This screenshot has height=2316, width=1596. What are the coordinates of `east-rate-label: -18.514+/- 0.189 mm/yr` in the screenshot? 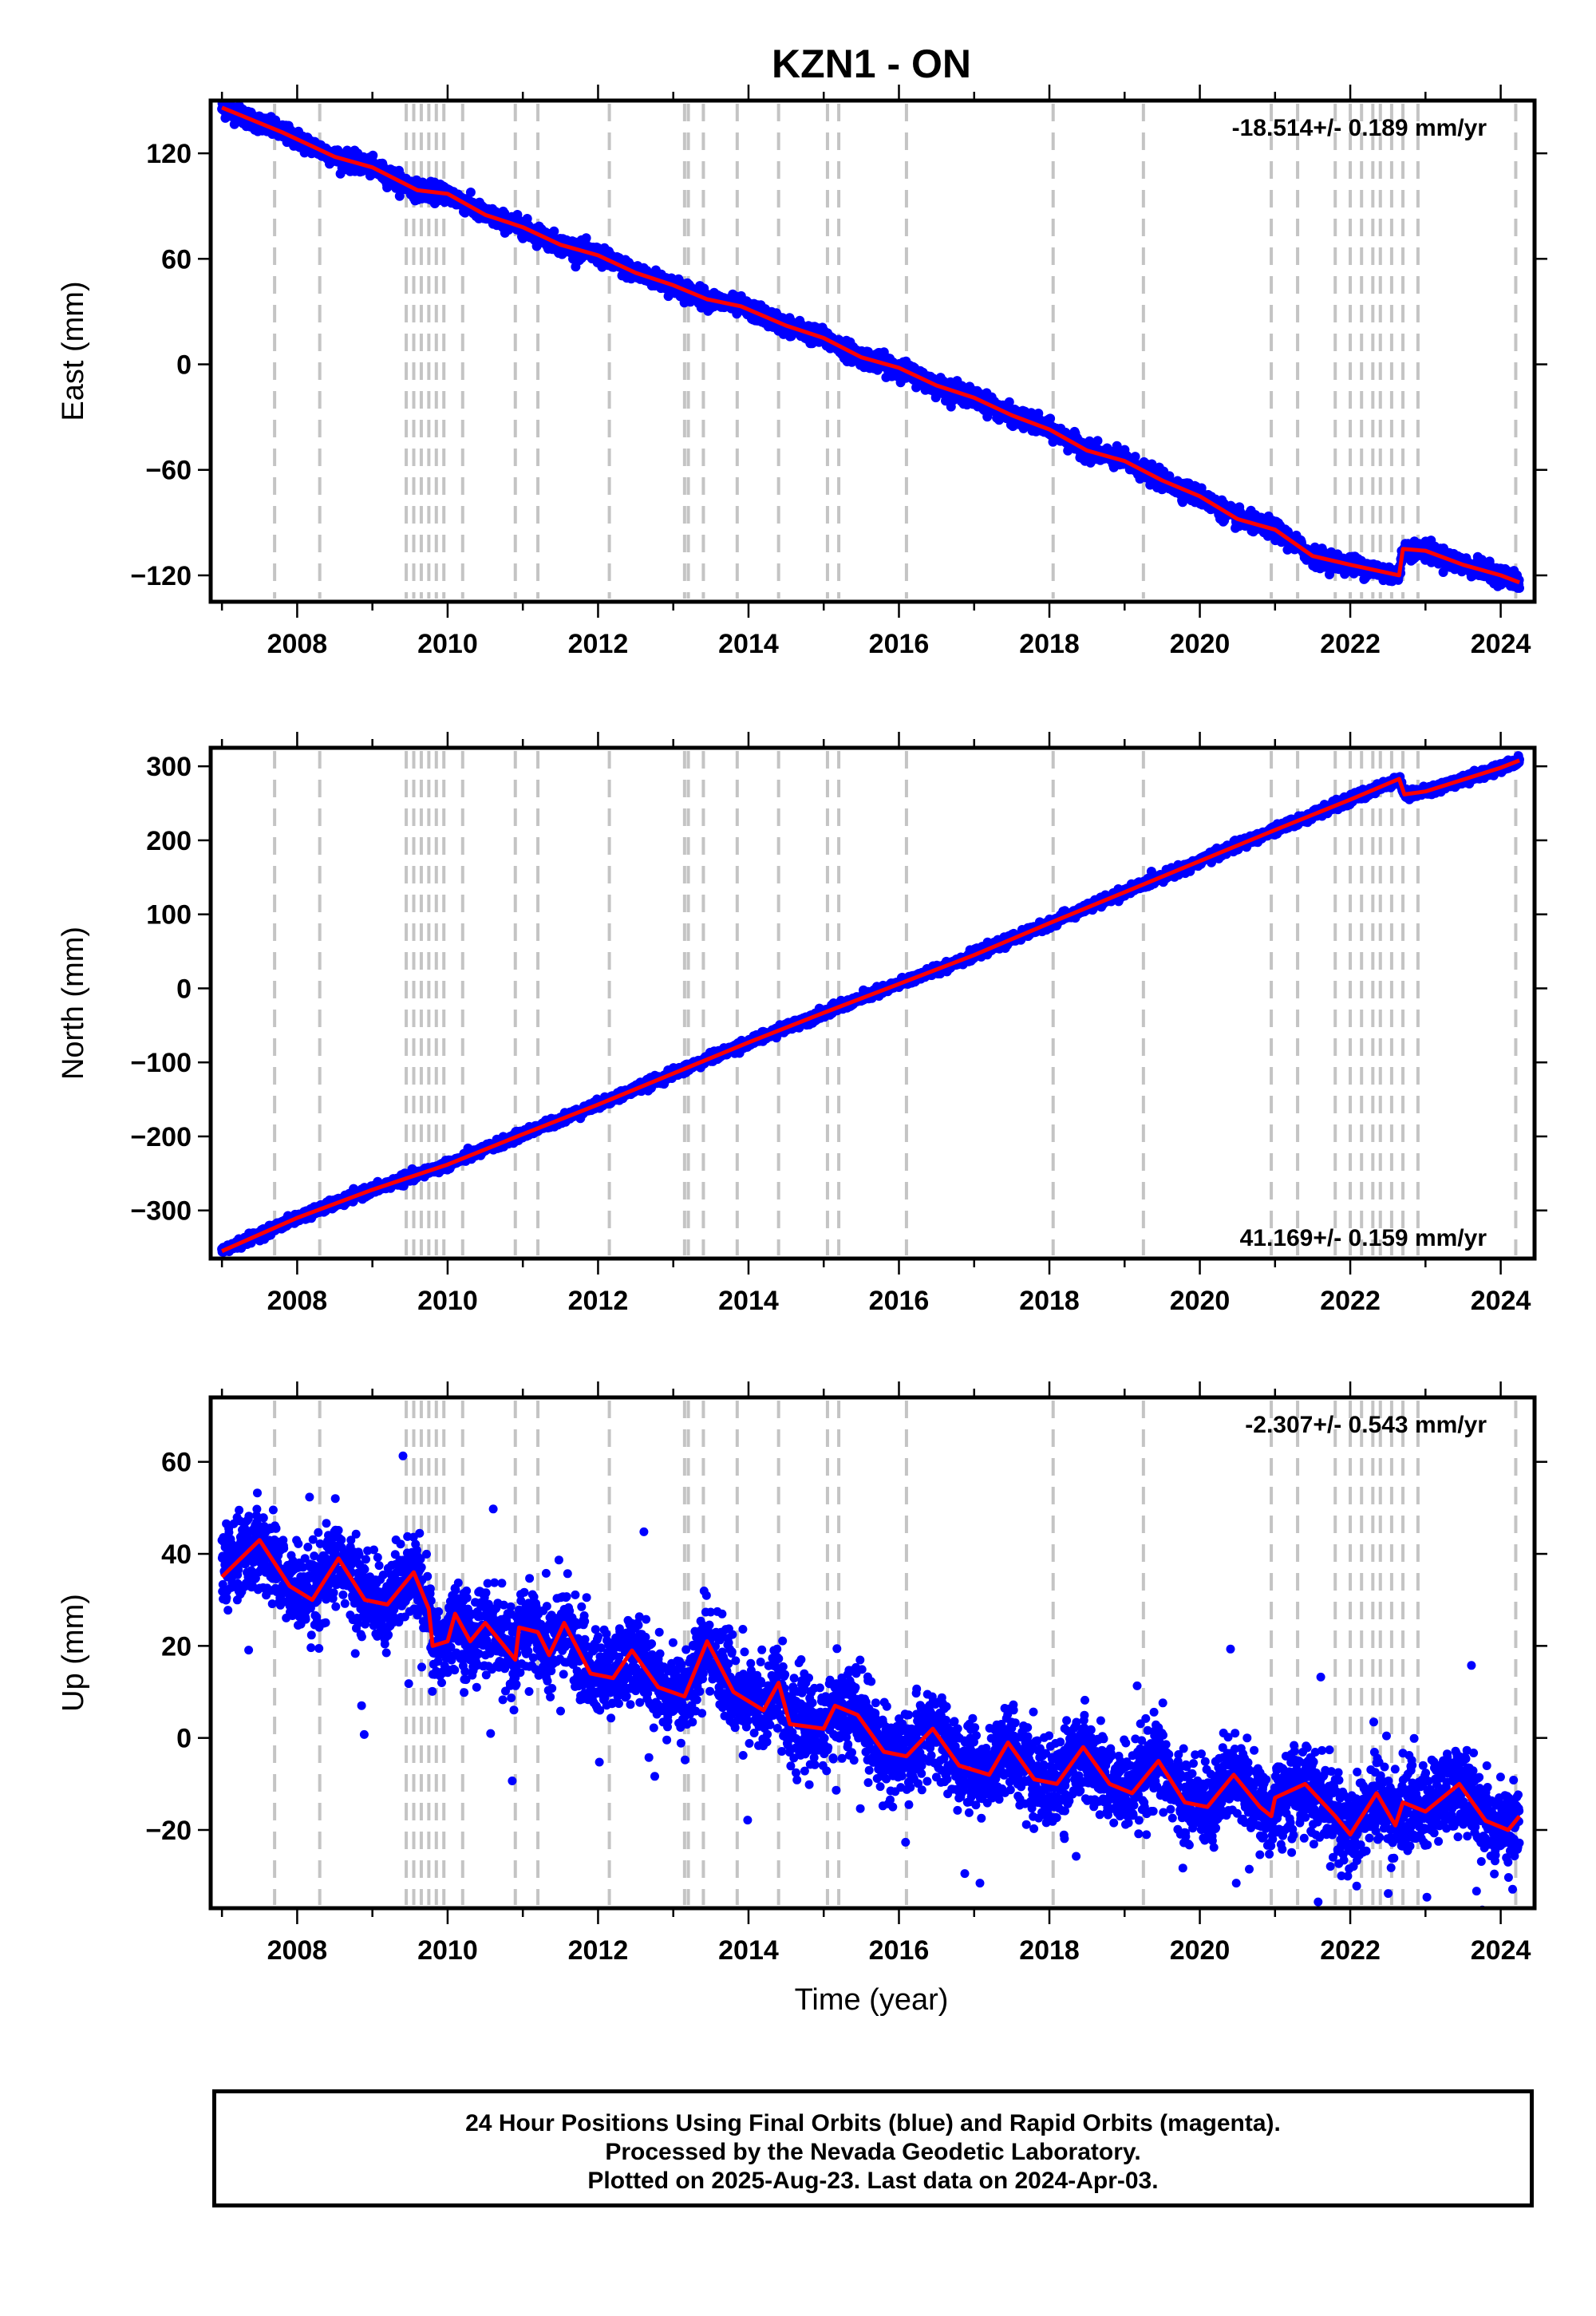 It's located at (1359, 128).